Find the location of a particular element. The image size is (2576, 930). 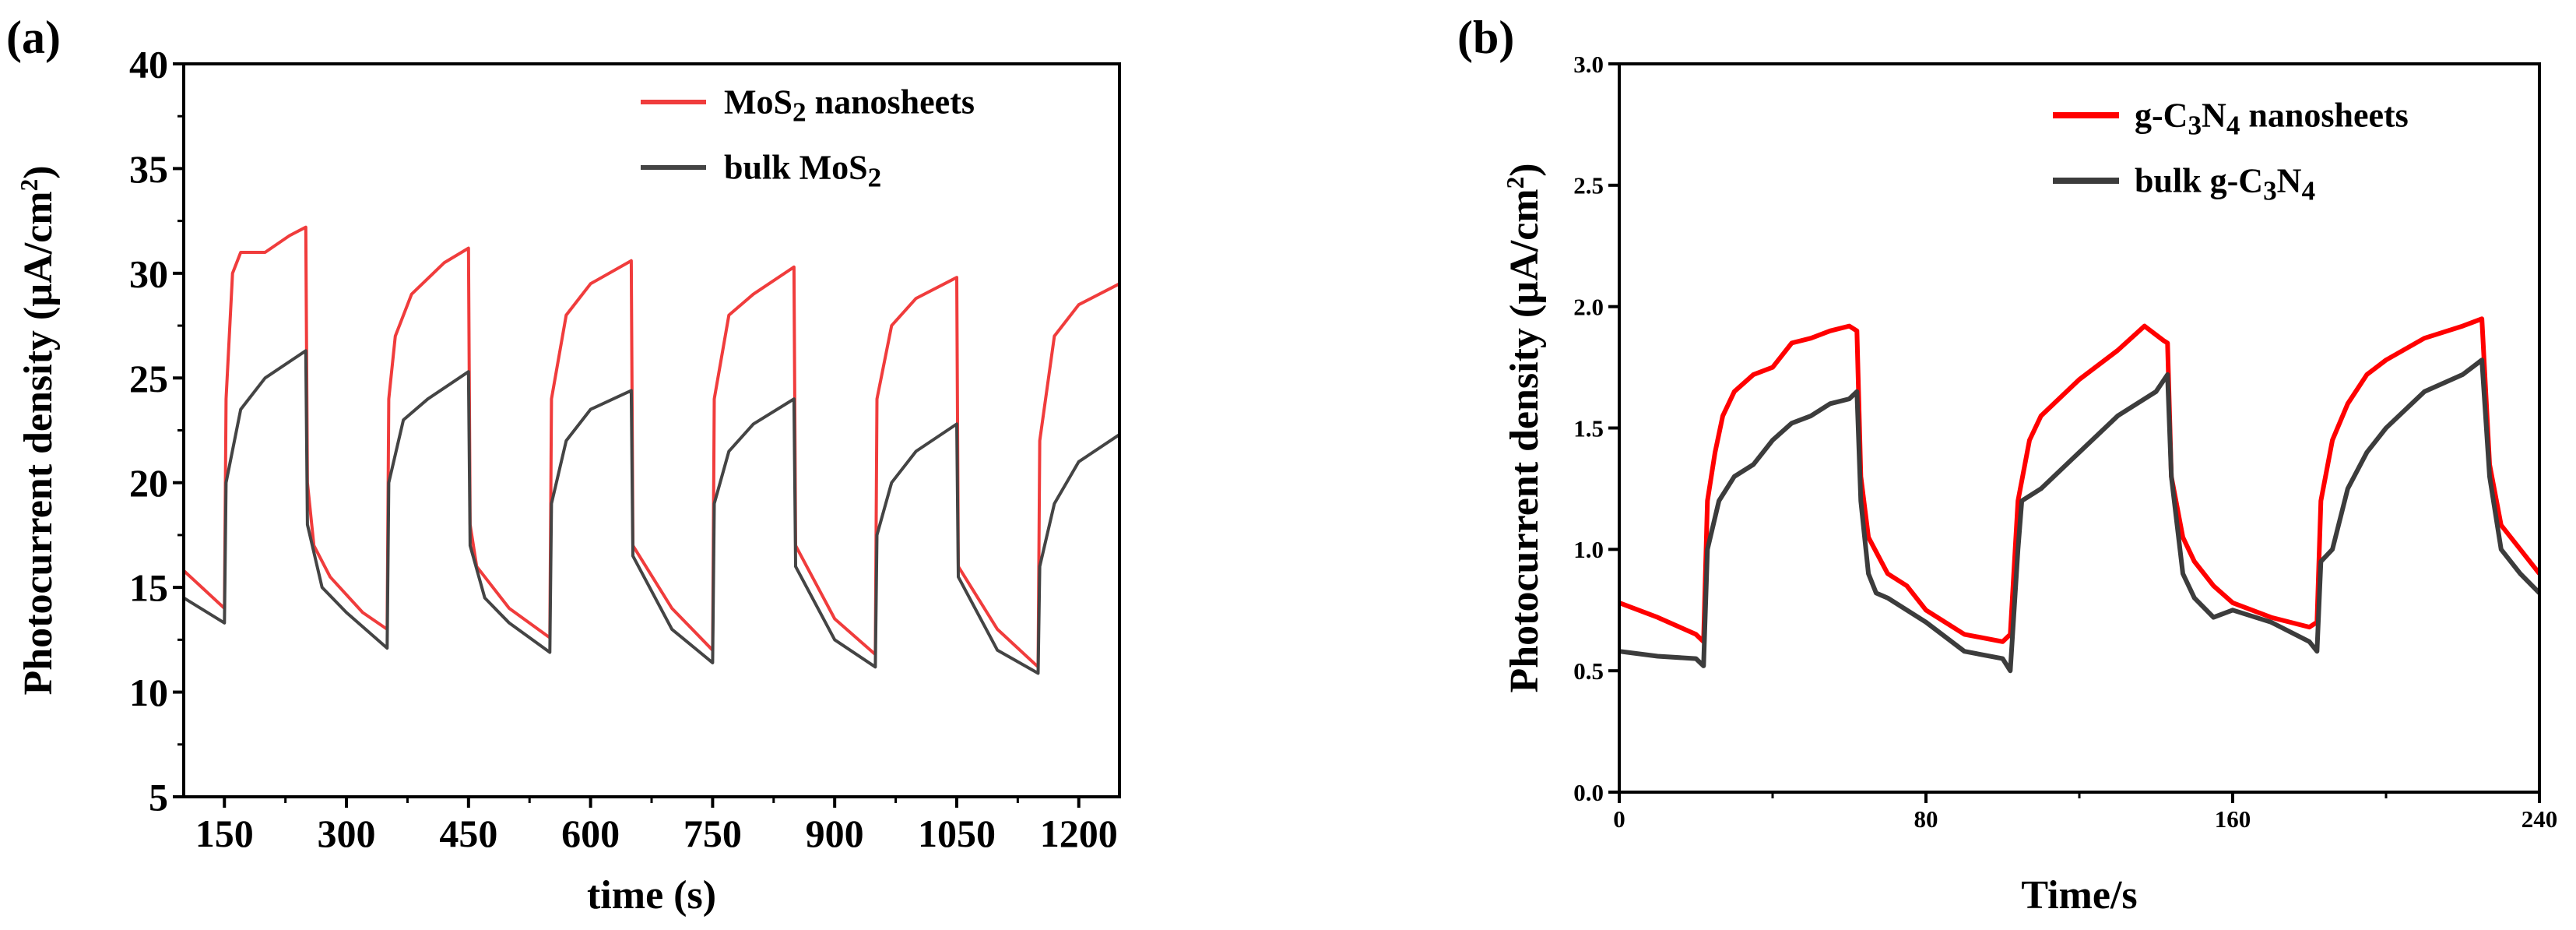

y-tick-label: 25 is located at coordinates (148, 379).